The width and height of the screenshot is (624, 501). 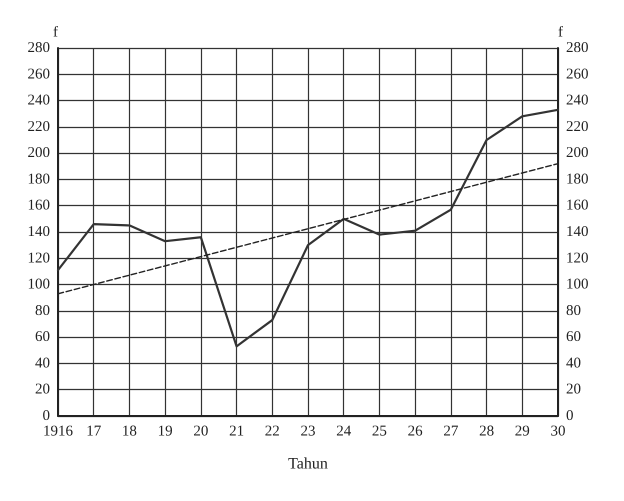 I want to click on y-tick-label: 60, so click(x=42, y=337).